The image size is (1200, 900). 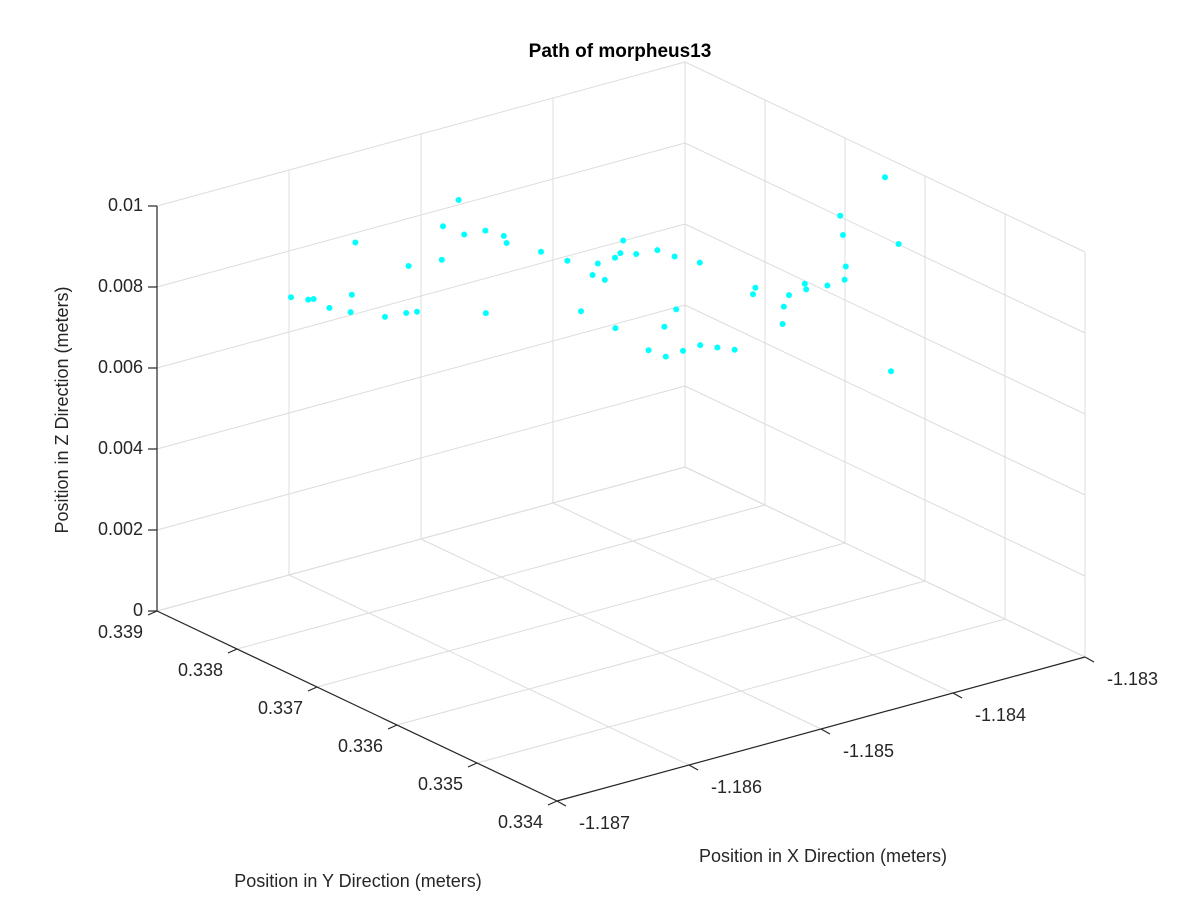 What do you see at coordinates (280, 708) in the screenshot?
I see `y-tick-label: 0.337` at bounding box center [280, 708].